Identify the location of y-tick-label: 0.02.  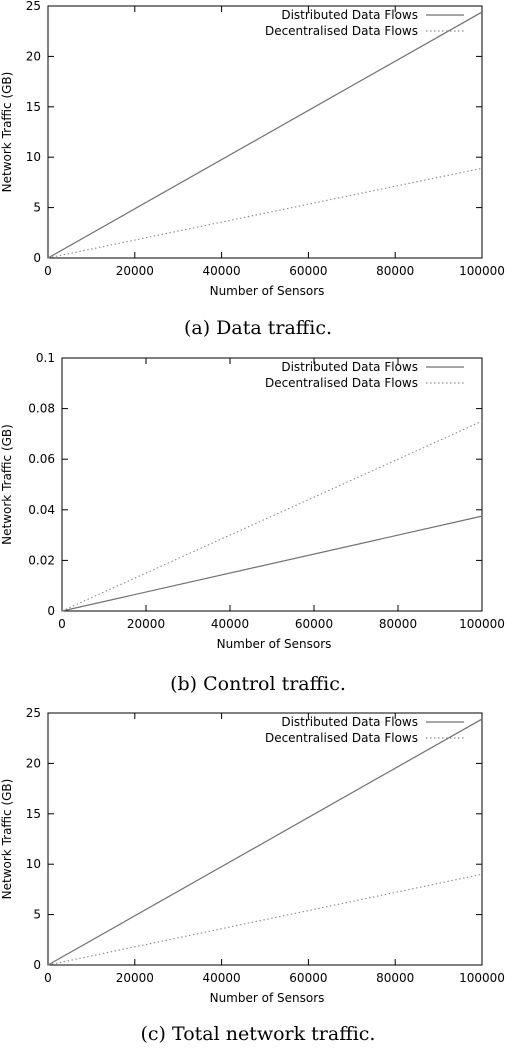
(41, 560).